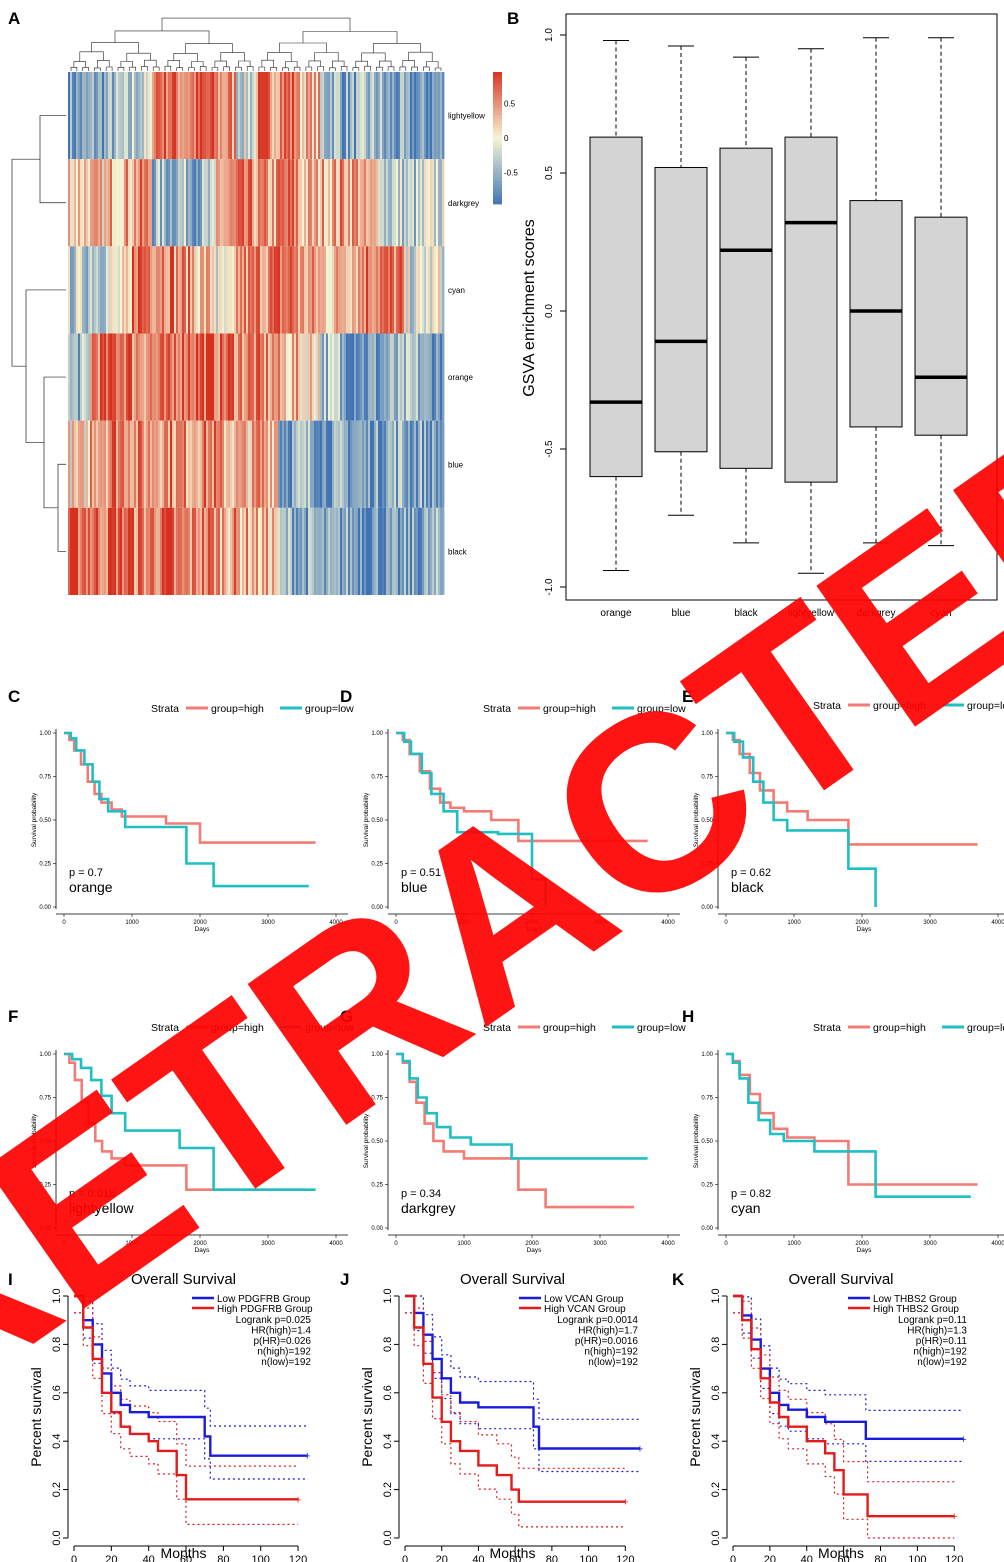 This screenshot has width=1004, height=1562. Describe the element at coordinates (997, 1244) in the screenshot. I see `x-tick-label: 4000` at that location.